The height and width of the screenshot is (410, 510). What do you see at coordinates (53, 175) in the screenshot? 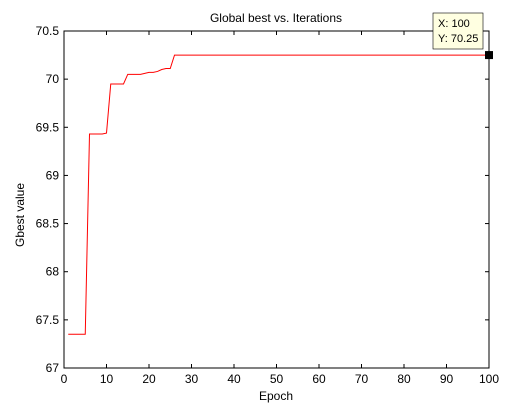
I see `y-tick-label: 69` at bounding box center [53, 175].